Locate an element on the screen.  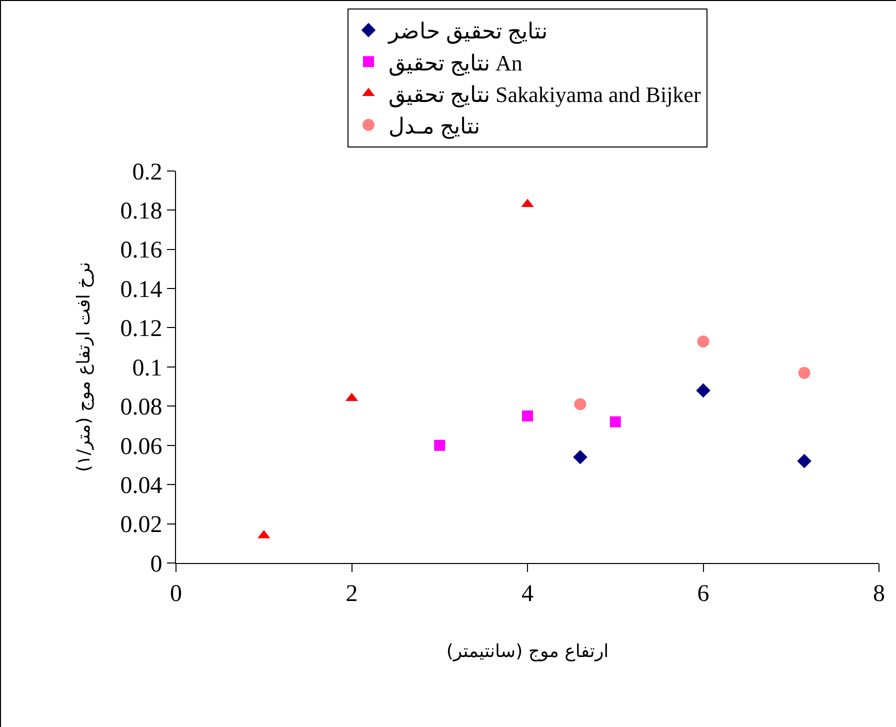
x-tick-label: 0 is located at coordinates (176, 593).